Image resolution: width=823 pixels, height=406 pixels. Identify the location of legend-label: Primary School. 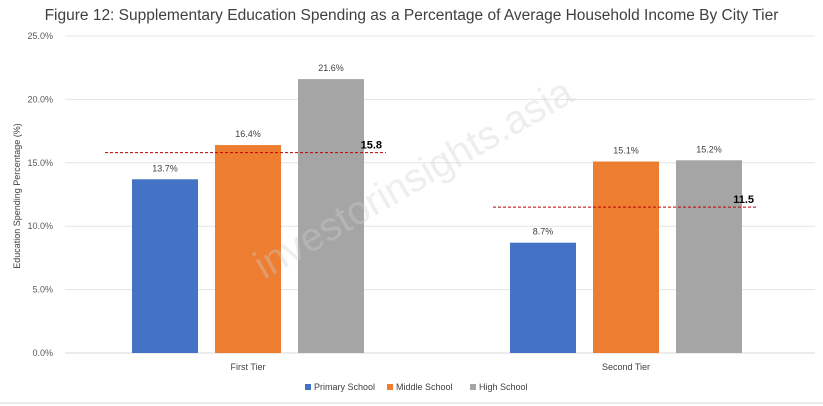
(344, 387).